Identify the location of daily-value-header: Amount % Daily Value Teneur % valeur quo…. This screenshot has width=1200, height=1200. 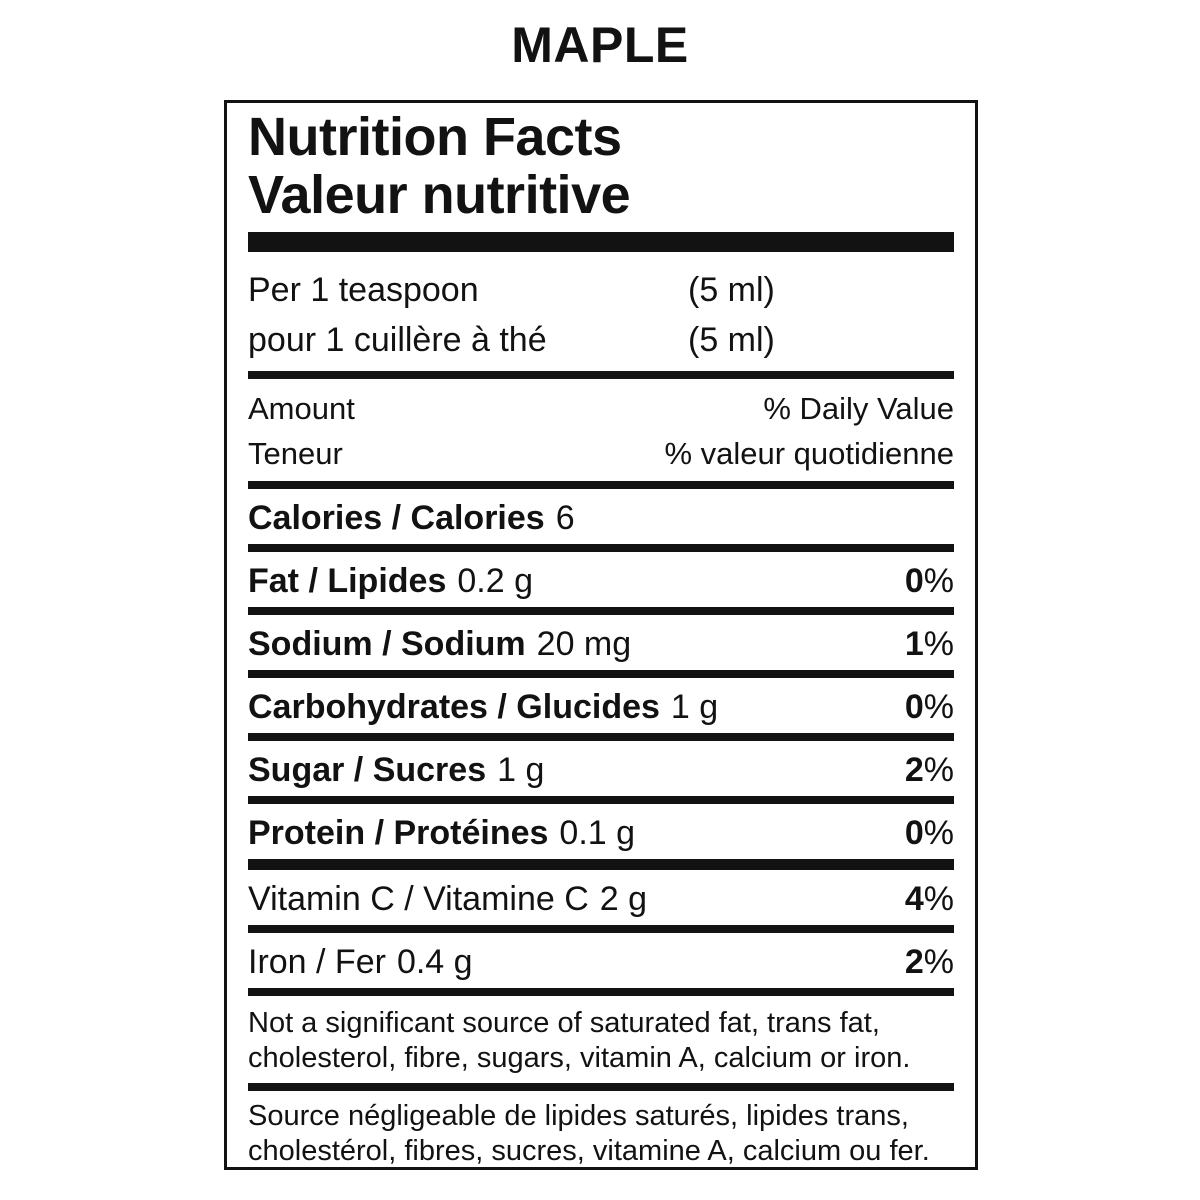
(601, 430).